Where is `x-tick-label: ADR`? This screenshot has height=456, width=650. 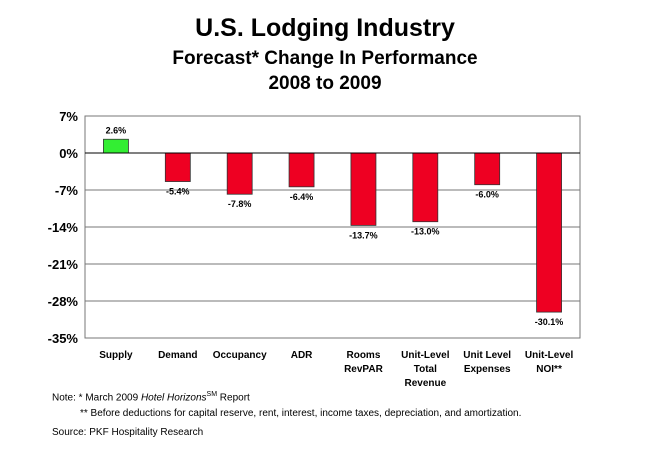 x-tick-label: ADR is located at coordinates (302, 355).